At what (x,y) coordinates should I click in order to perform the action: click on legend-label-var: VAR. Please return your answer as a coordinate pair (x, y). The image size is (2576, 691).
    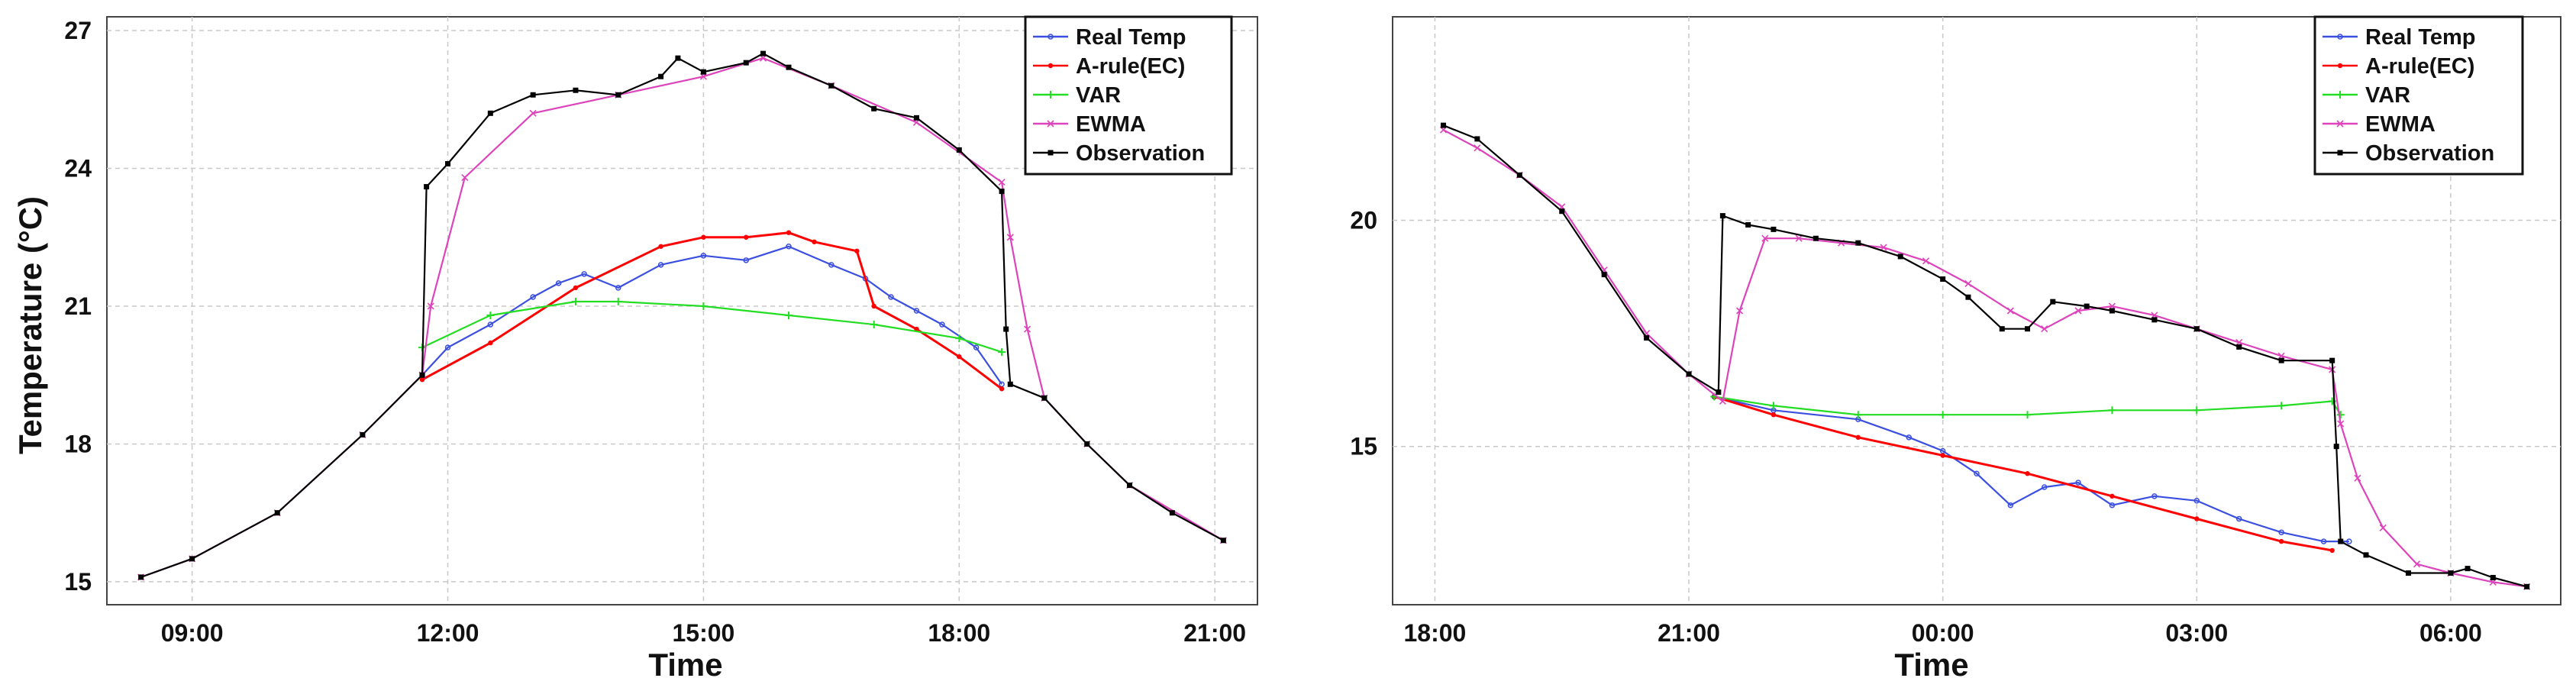
    Looking at the image, I should click on (1098, 95).